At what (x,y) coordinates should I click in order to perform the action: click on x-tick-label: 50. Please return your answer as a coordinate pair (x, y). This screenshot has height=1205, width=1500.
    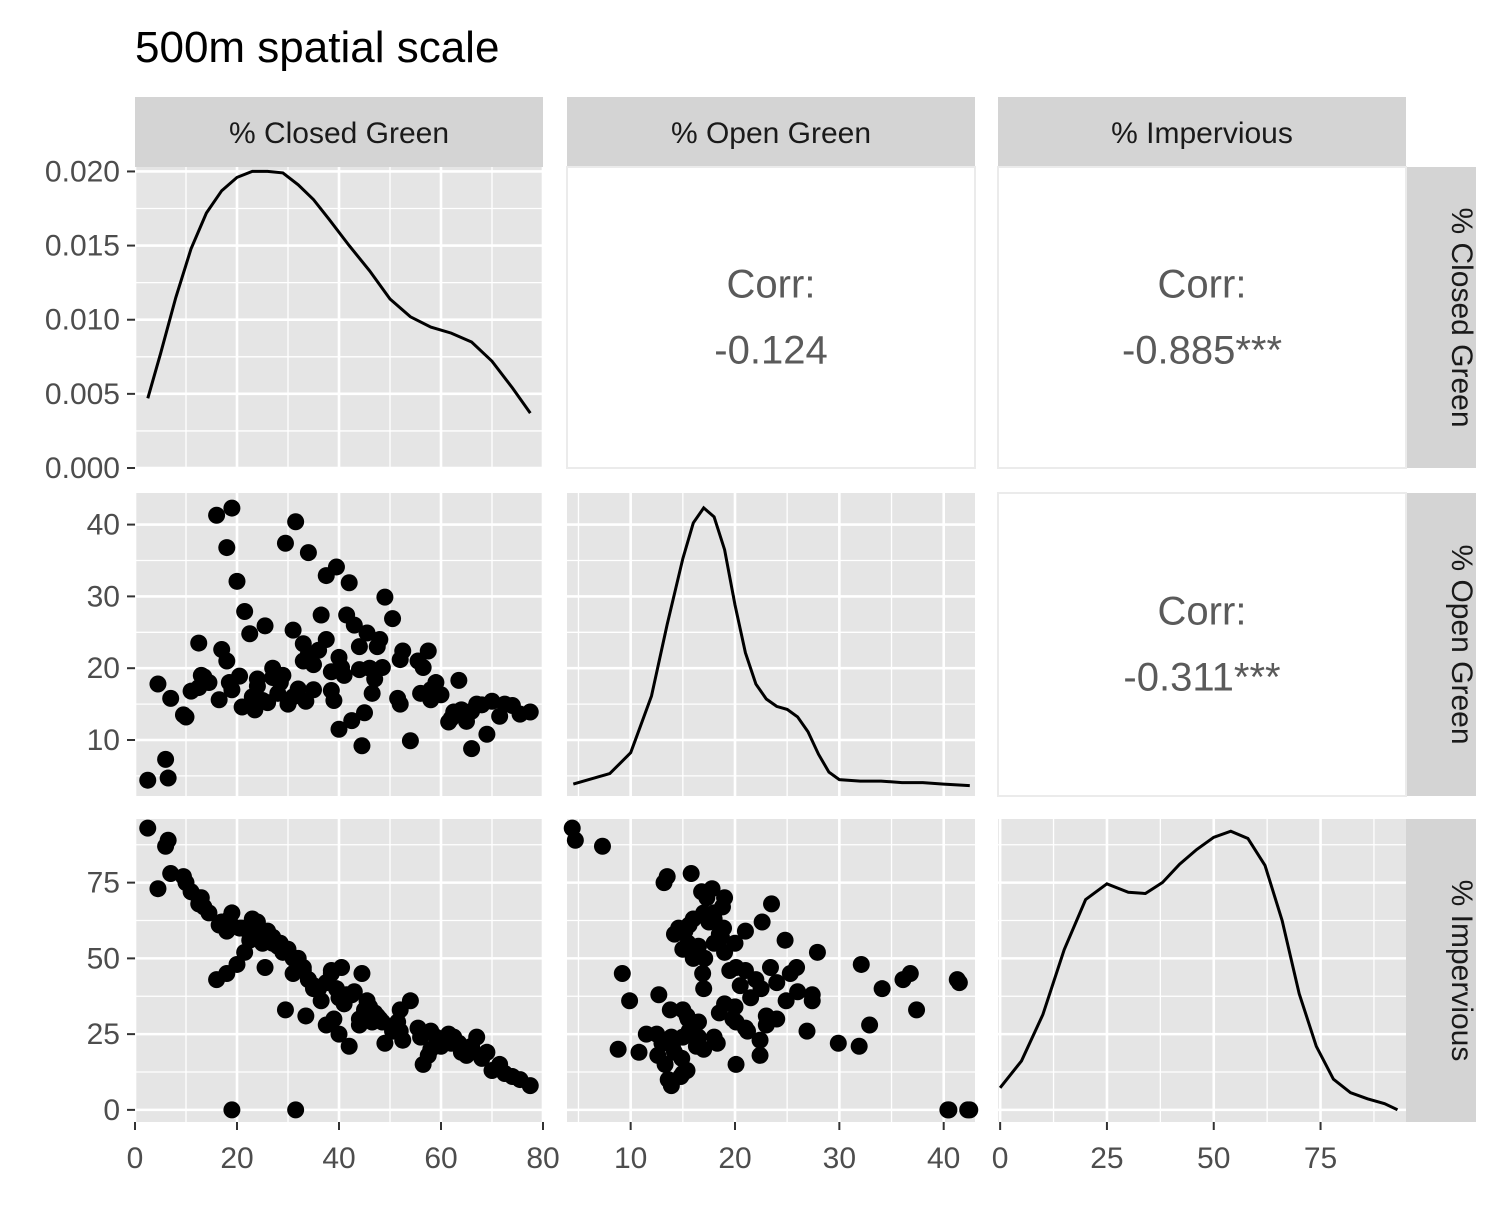
    Looking at the image, I should click on (1213, 1158).